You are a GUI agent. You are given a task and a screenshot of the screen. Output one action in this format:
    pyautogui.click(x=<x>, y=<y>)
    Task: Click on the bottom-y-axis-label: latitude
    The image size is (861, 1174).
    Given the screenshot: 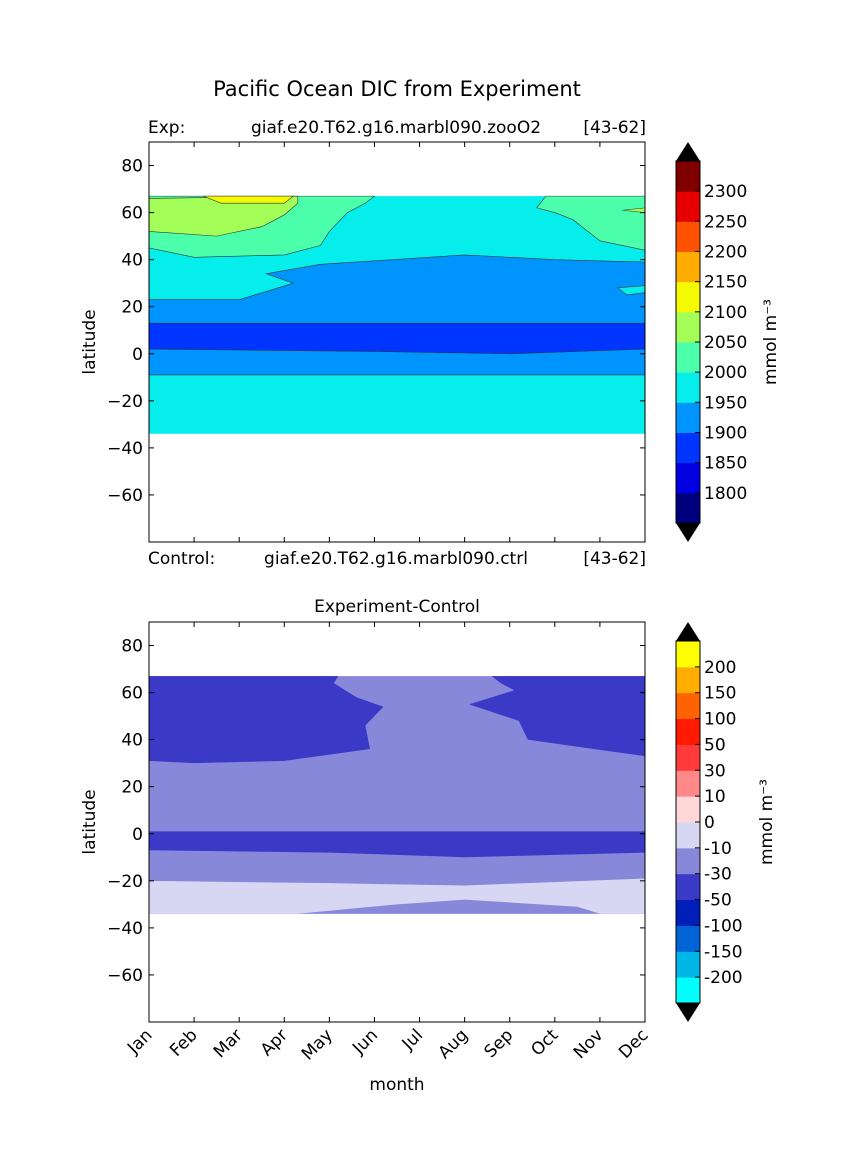 What is the action you would take?
    pyautogui.click(x=90, y=821)
    